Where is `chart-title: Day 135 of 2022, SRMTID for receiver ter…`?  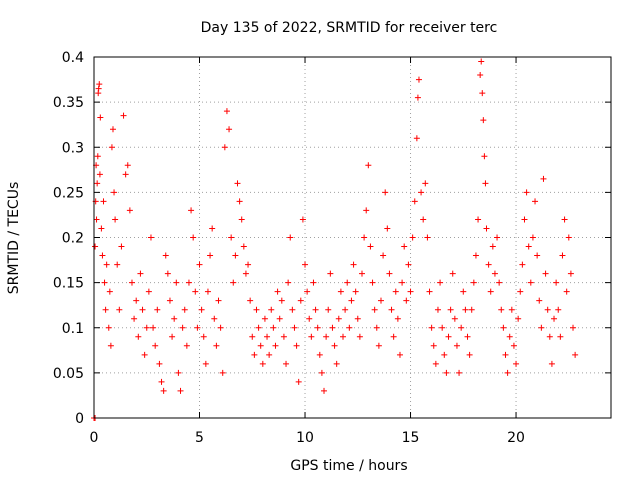 chart-title: Day 135 of 2022, SRMTID for receiver ter… is located at coordinates (349, 28).